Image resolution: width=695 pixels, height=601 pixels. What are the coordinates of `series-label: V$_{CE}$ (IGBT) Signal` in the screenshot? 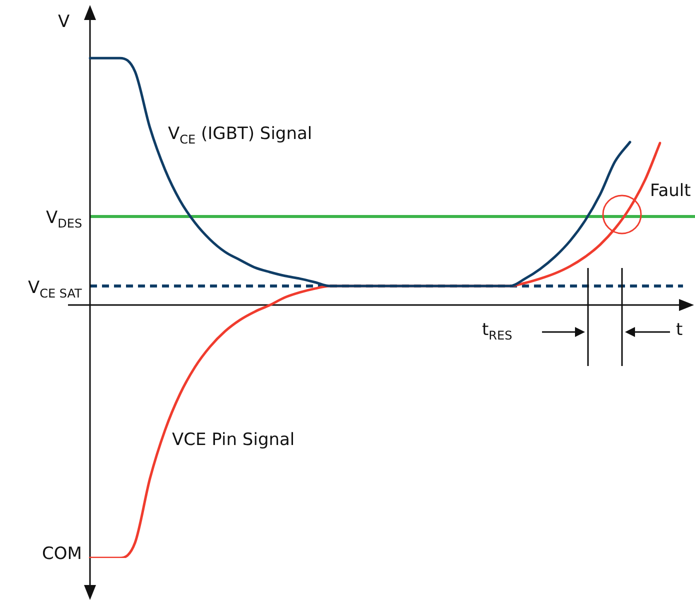 It's located at (240, 136).